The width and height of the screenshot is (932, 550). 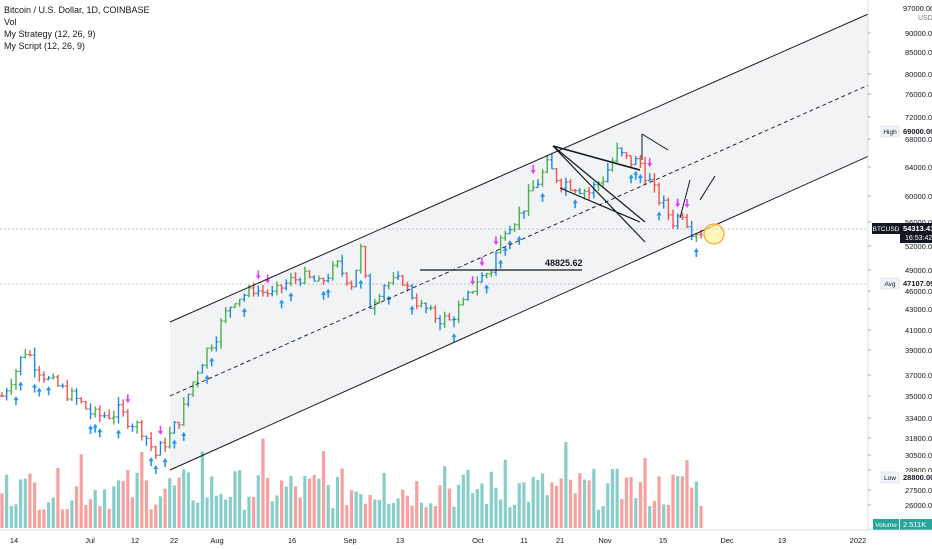 I want to click on script-indicator-label: My Script (12, 26, 9), so click(x=45, y=46).